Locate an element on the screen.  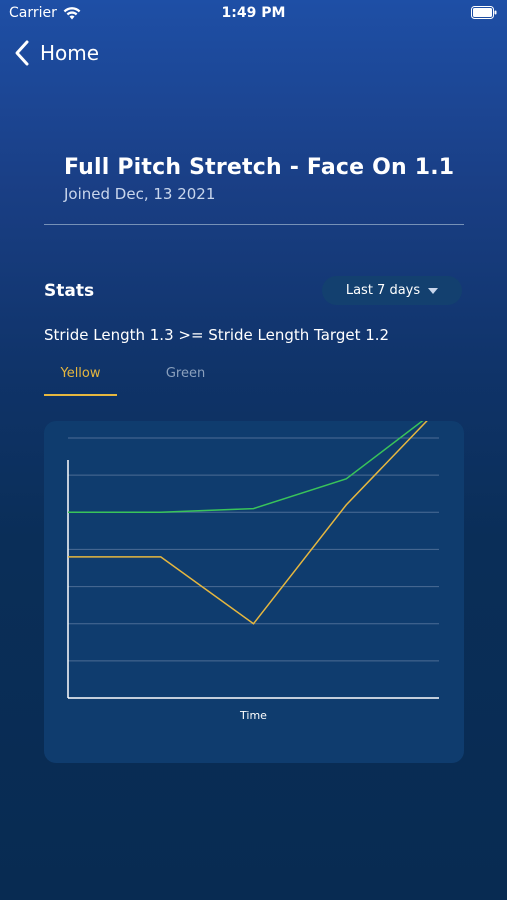
date-range-dropdown: Last 7 days is located at coordinates (392, 290).